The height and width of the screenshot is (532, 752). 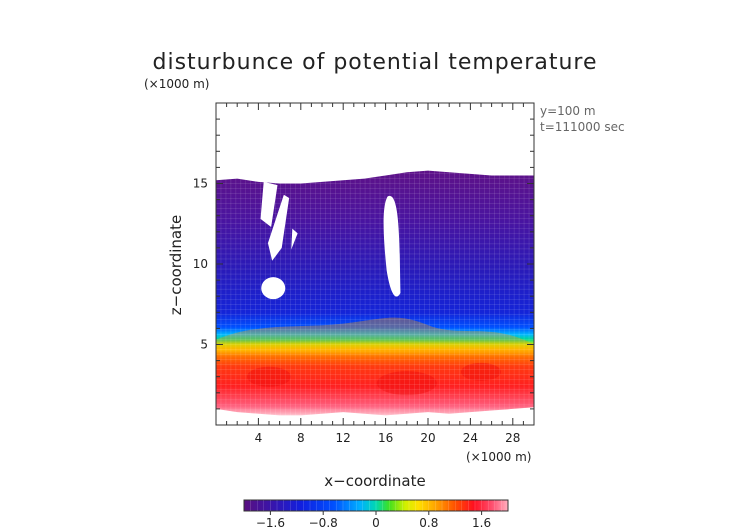 I want to click on chart-title: disturbunce of potential temperature, so click(x=375, y=62).